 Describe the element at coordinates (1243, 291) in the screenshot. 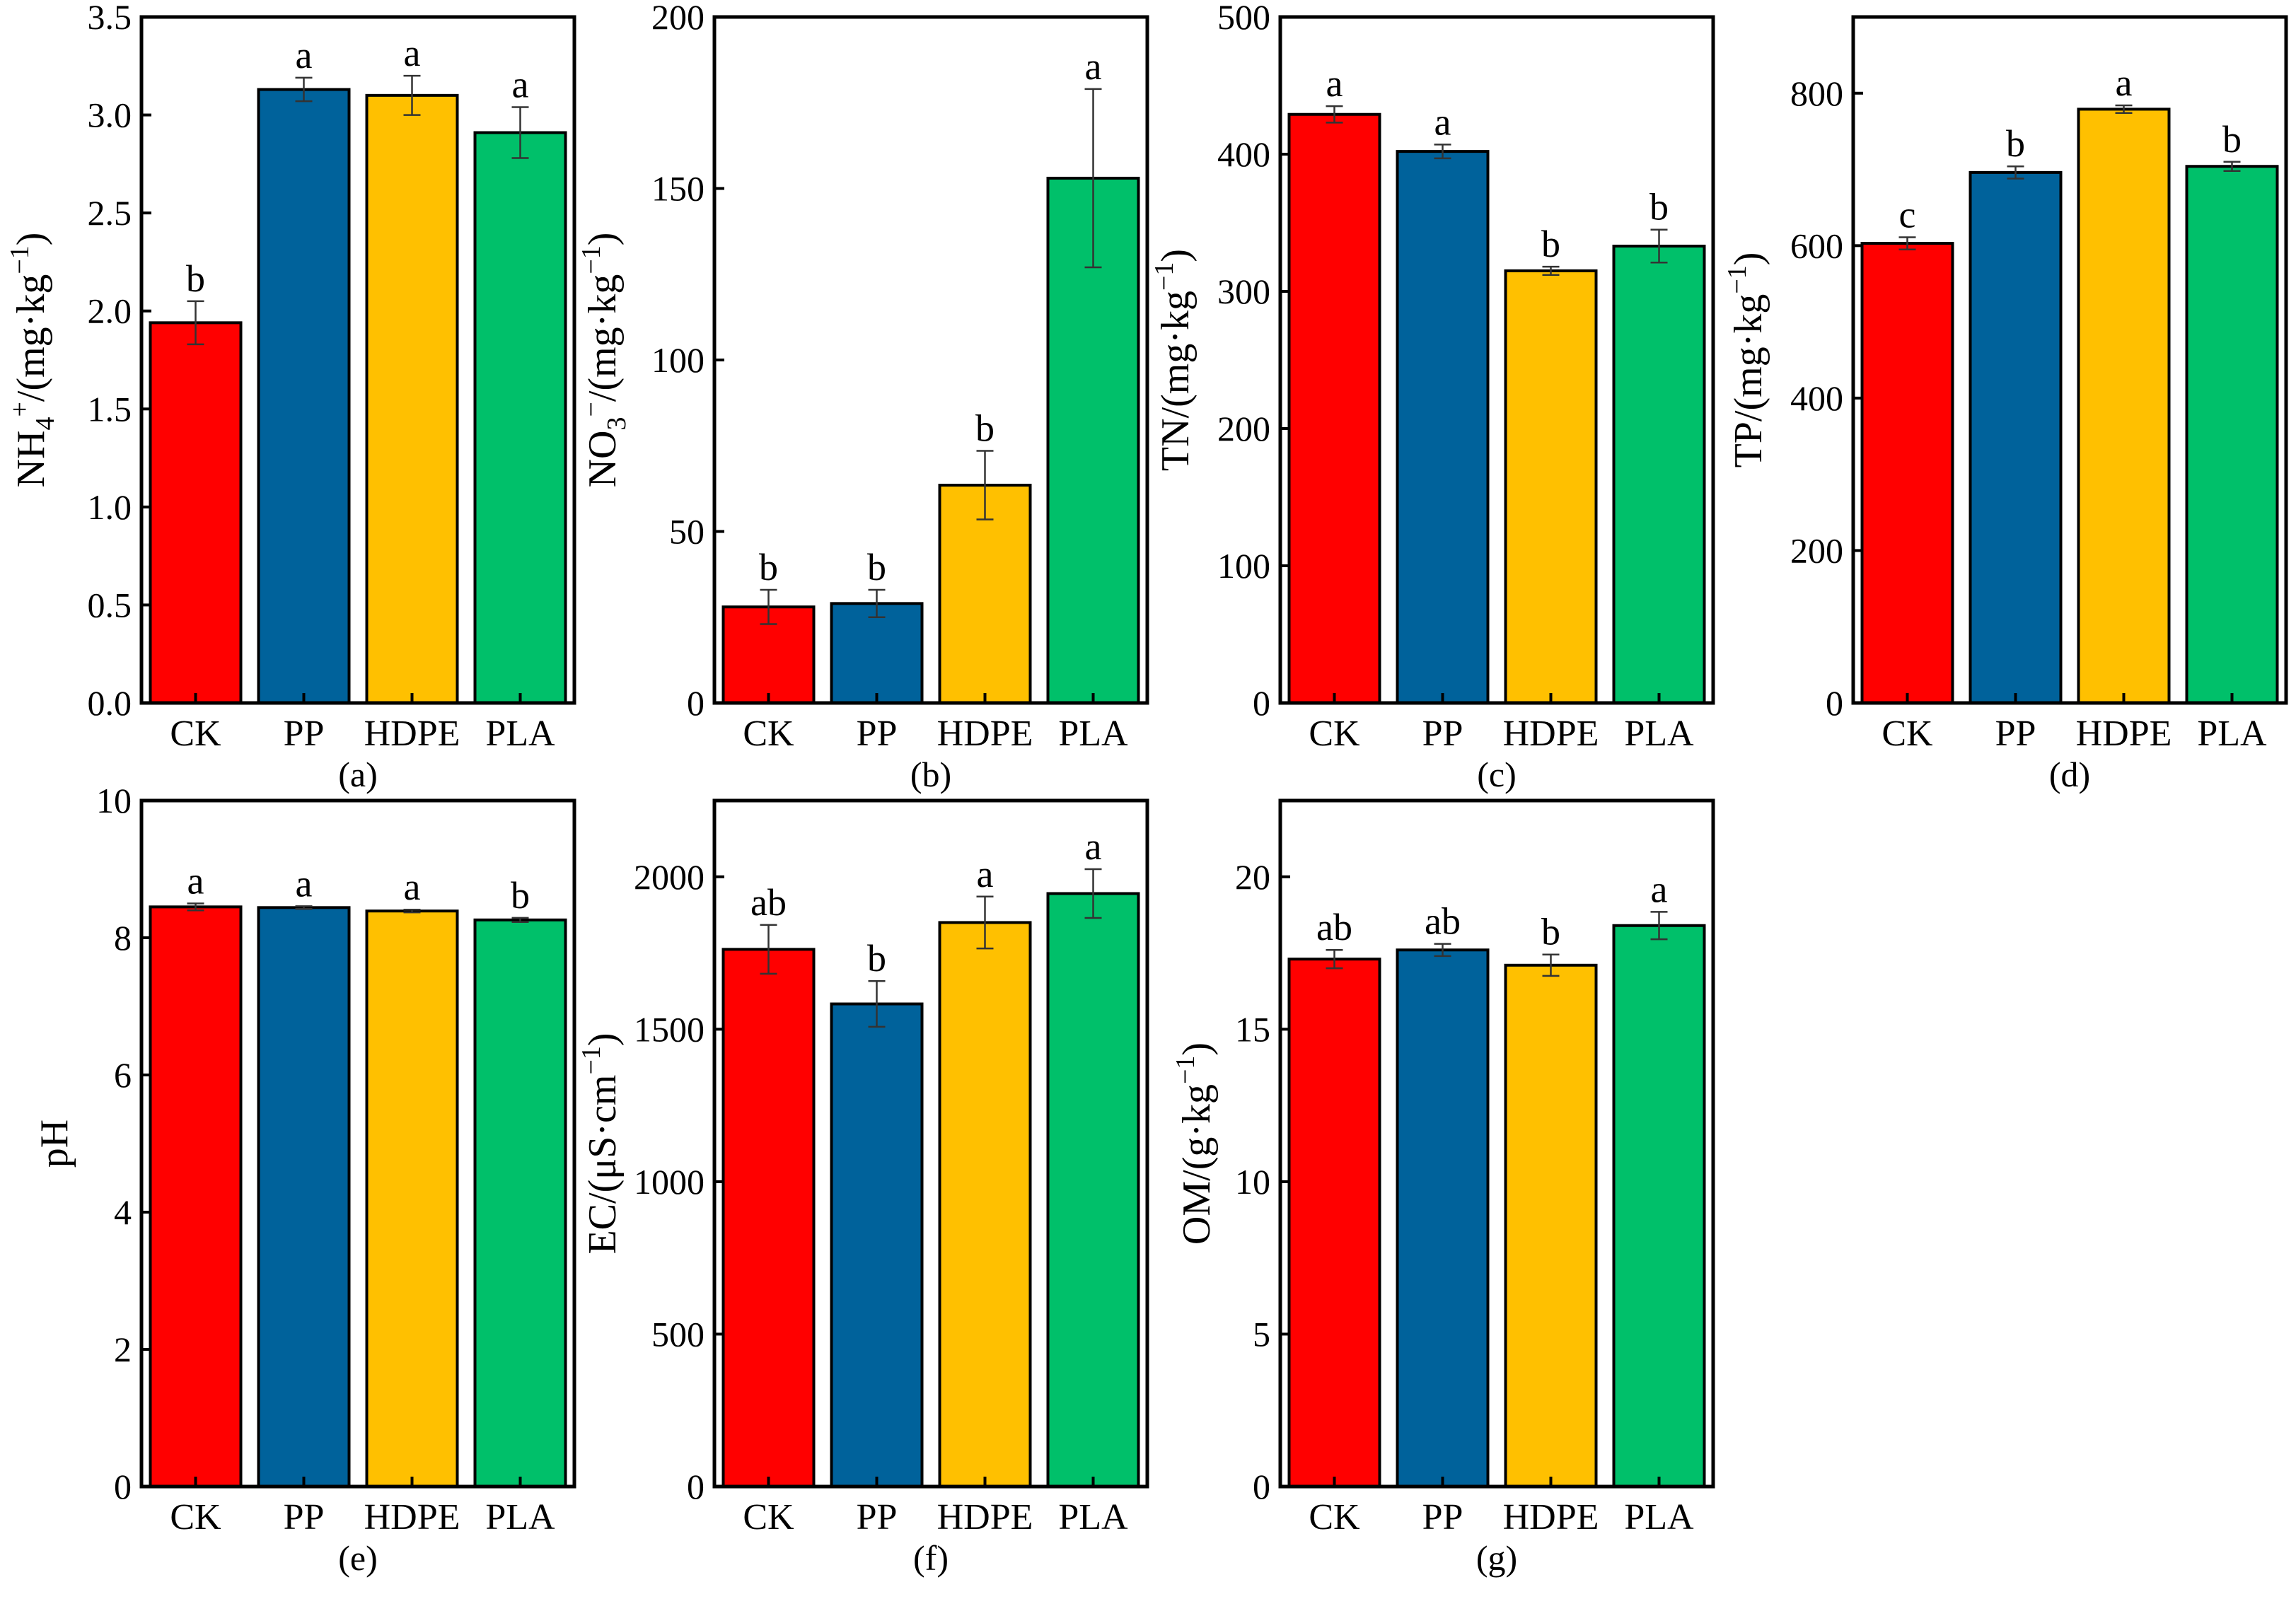

I see `y-tick-label: 300` at that location.